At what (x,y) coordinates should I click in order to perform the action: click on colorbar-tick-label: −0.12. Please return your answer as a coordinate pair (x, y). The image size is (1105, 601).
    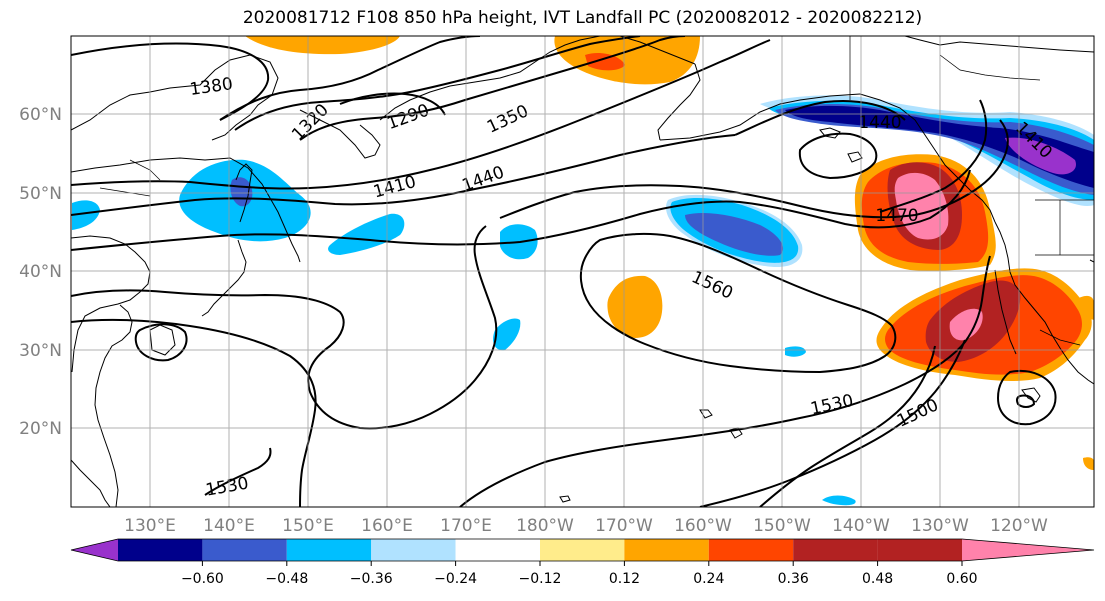
    Looking at the image, I should click on (540, 579).